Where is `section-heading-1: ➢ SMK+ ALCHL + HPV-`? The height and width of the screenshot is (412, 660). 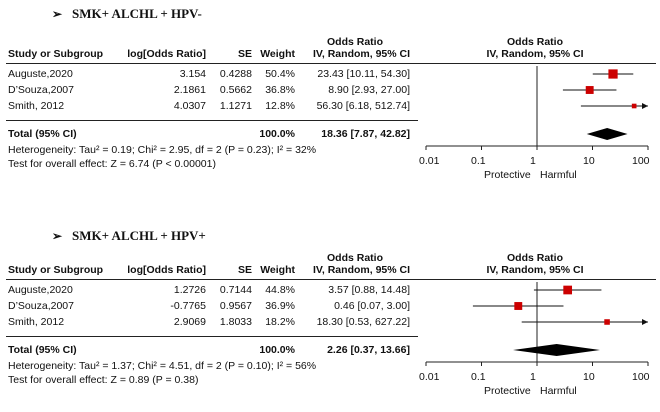
section-heading-1: ➢ SMK+ ALCHL + HPV- is located at coordinates (127, 14).